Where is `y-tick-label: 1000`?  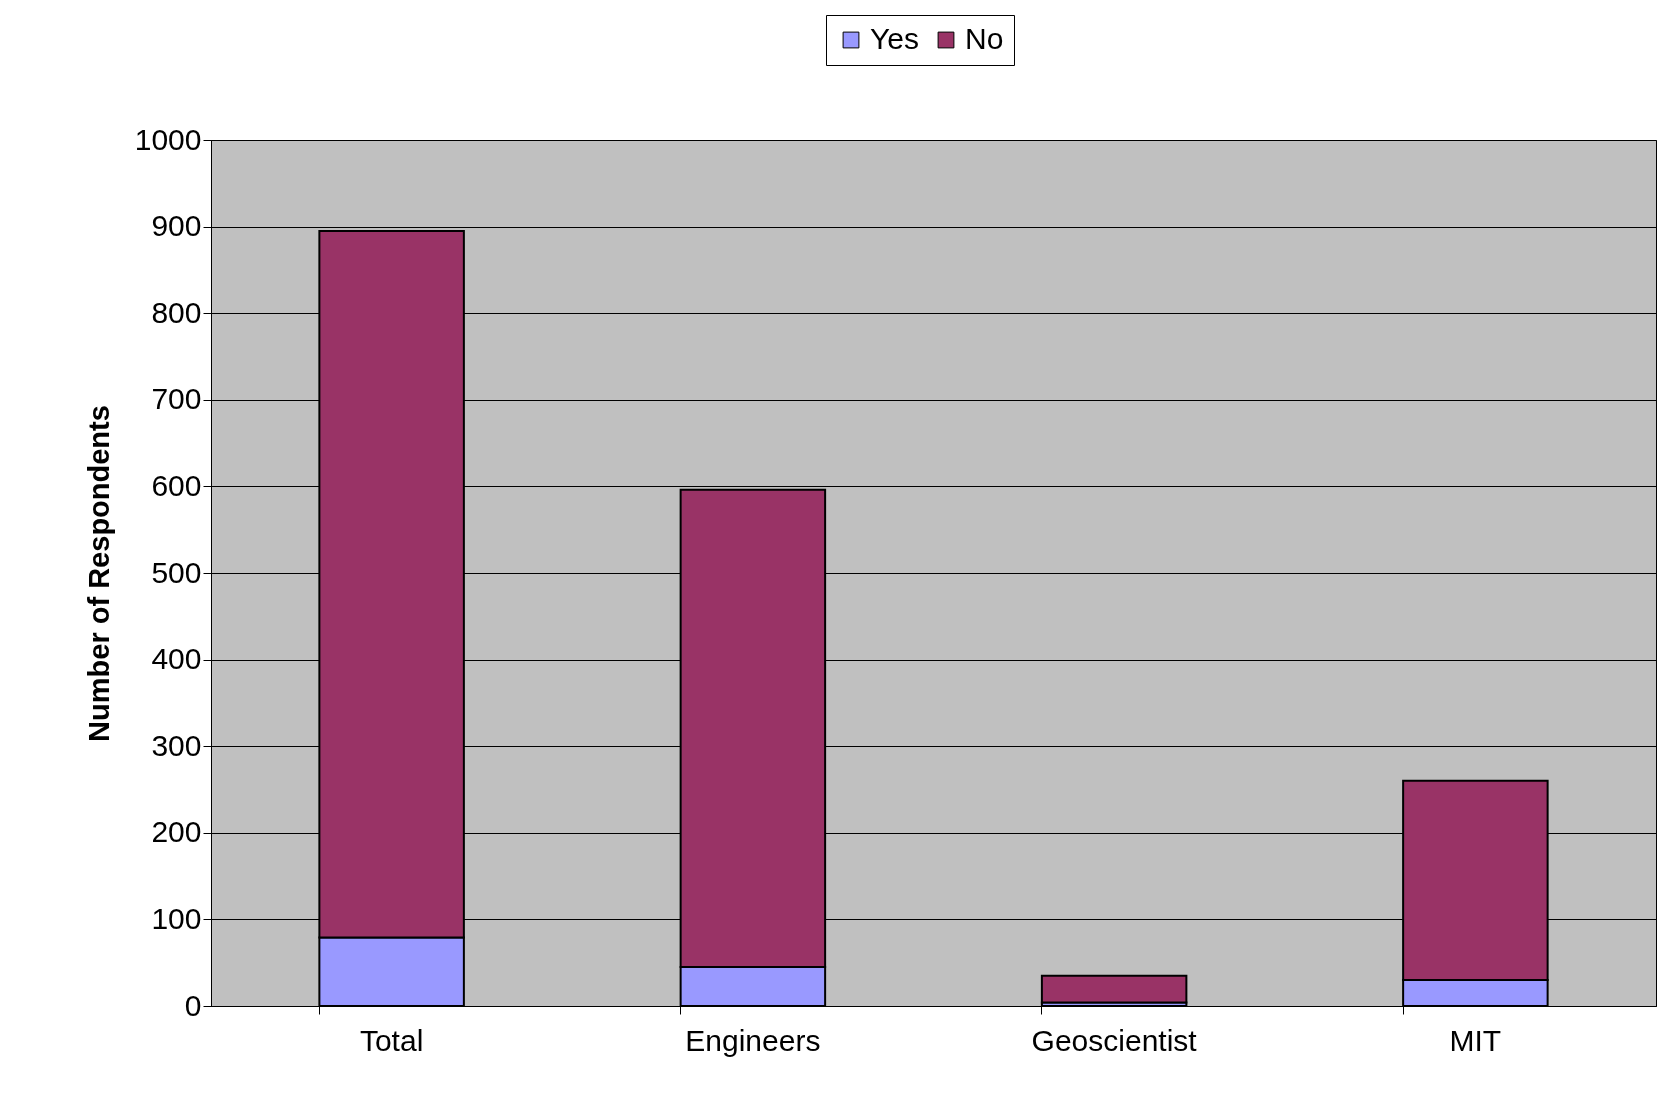 y-tick-label: 1000 is located at coordinates (168, 139).